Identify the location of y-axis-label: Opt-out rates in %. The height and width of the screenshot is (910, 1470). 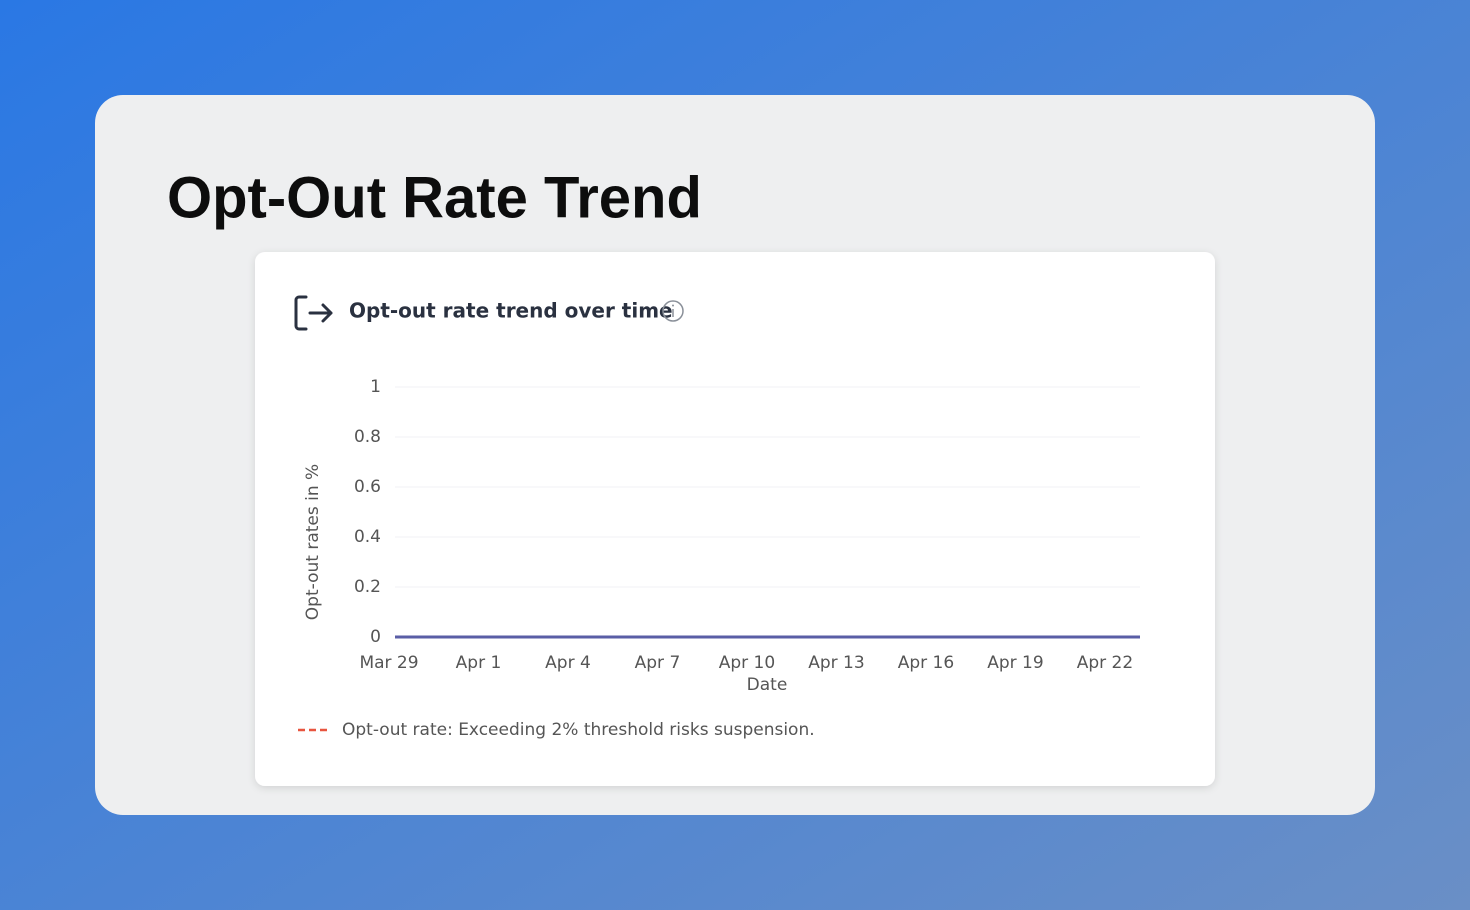
(313, 542).